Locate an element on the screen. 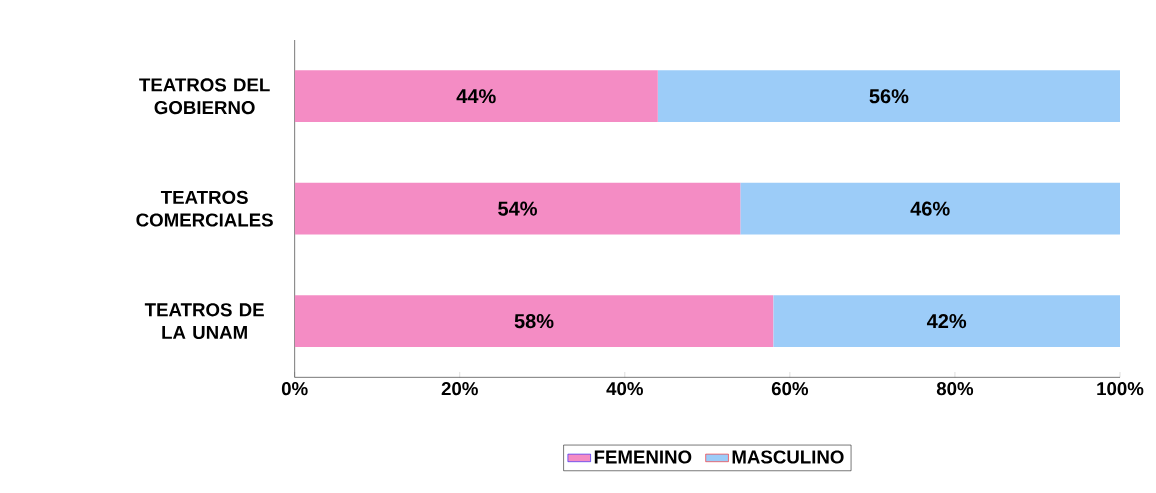 The image size is (1156, 493). x-tick-label: 0% is located at coordinates (294, 388).